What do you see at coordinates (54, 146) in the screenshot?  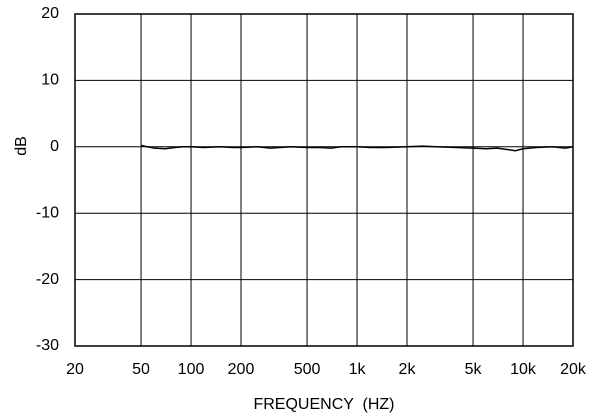 I see `y-tick-label: 0` at bounding box center [54, 146].